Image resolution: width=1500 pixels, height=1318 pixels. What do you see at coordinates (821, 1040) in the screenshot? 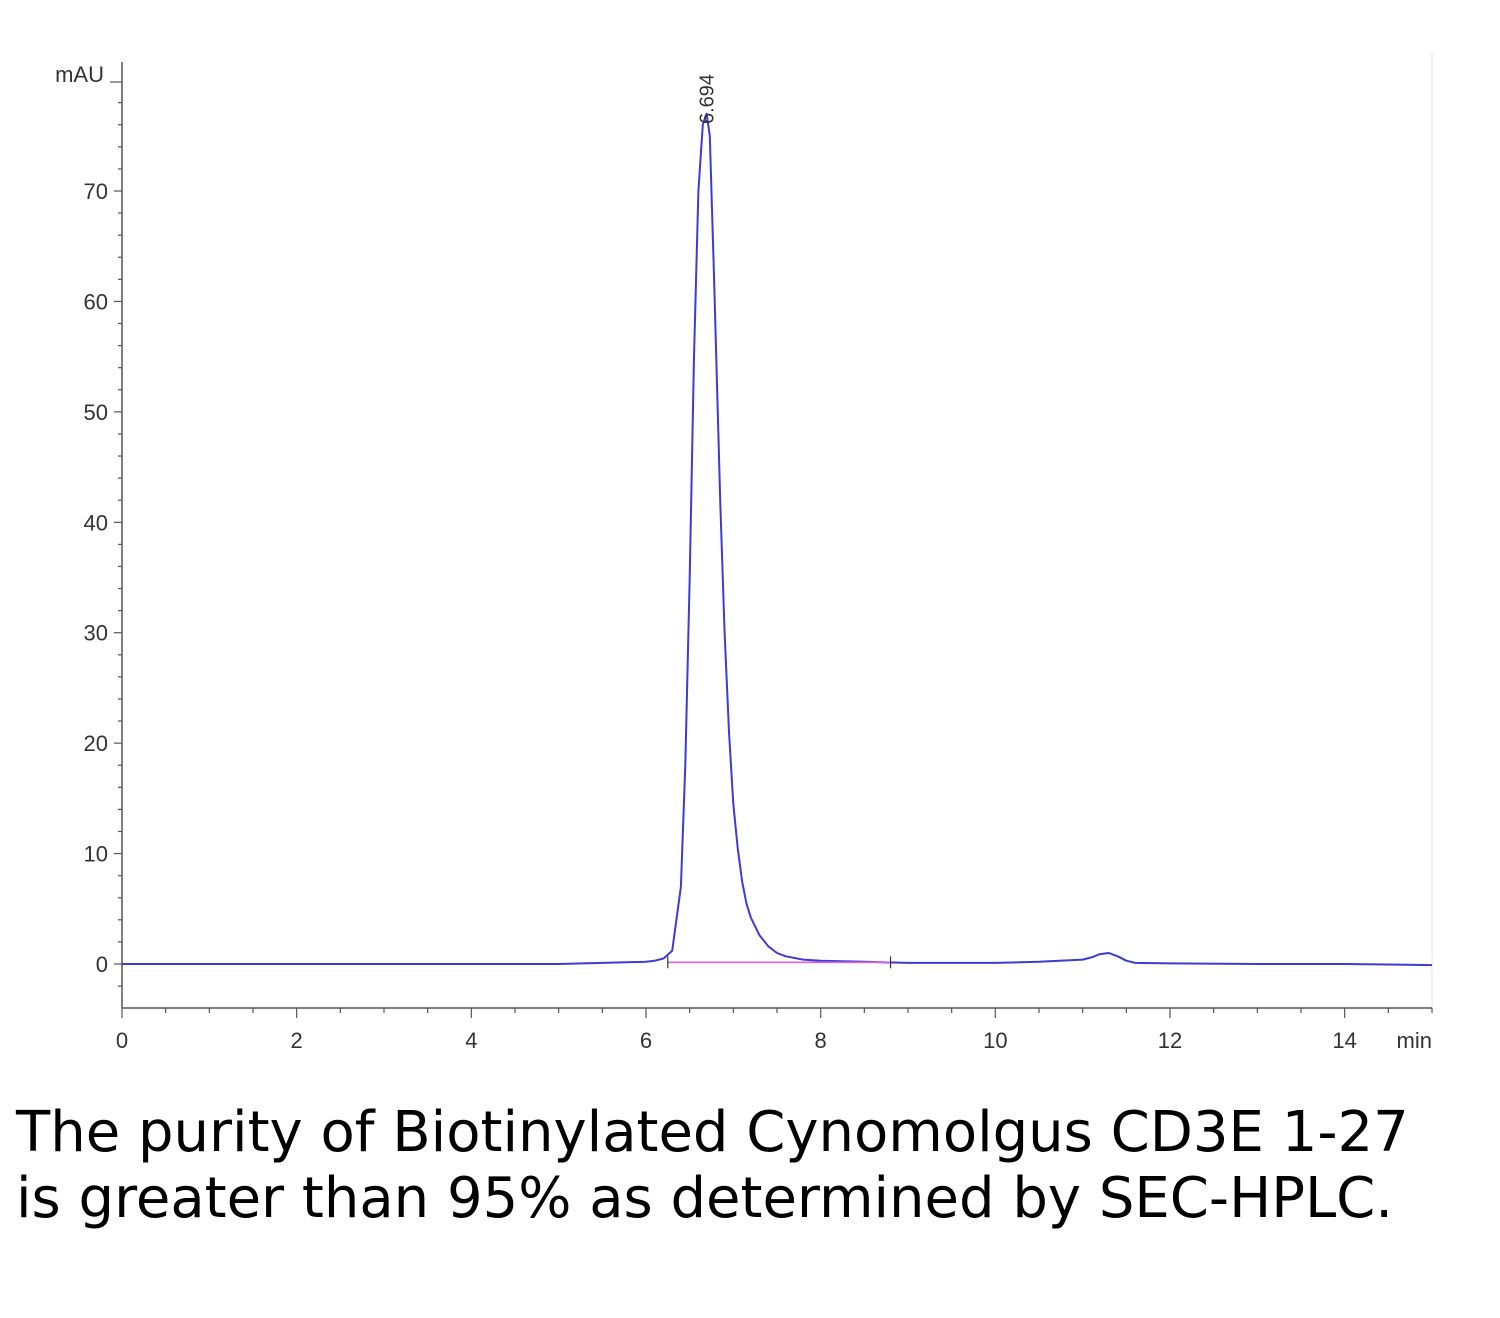
I see `x-tick-label: 8` at bounding box center [821, 1040].